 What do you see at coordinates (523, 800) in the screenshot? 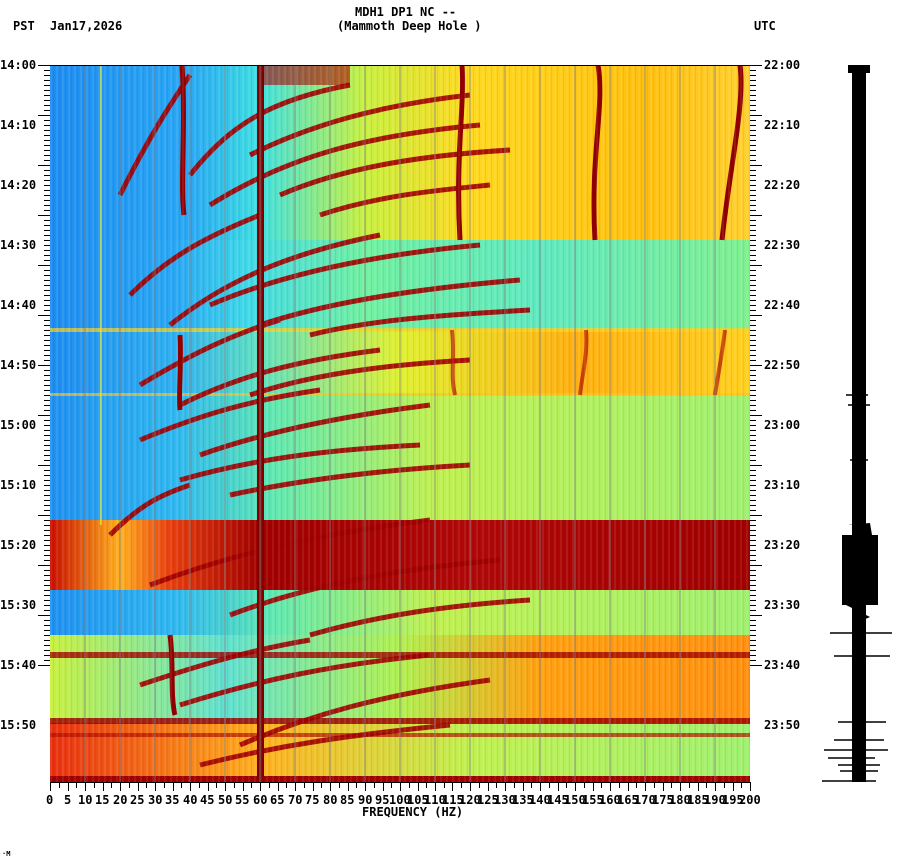
I see `x-label: 135` at bounding box center [523, 800].